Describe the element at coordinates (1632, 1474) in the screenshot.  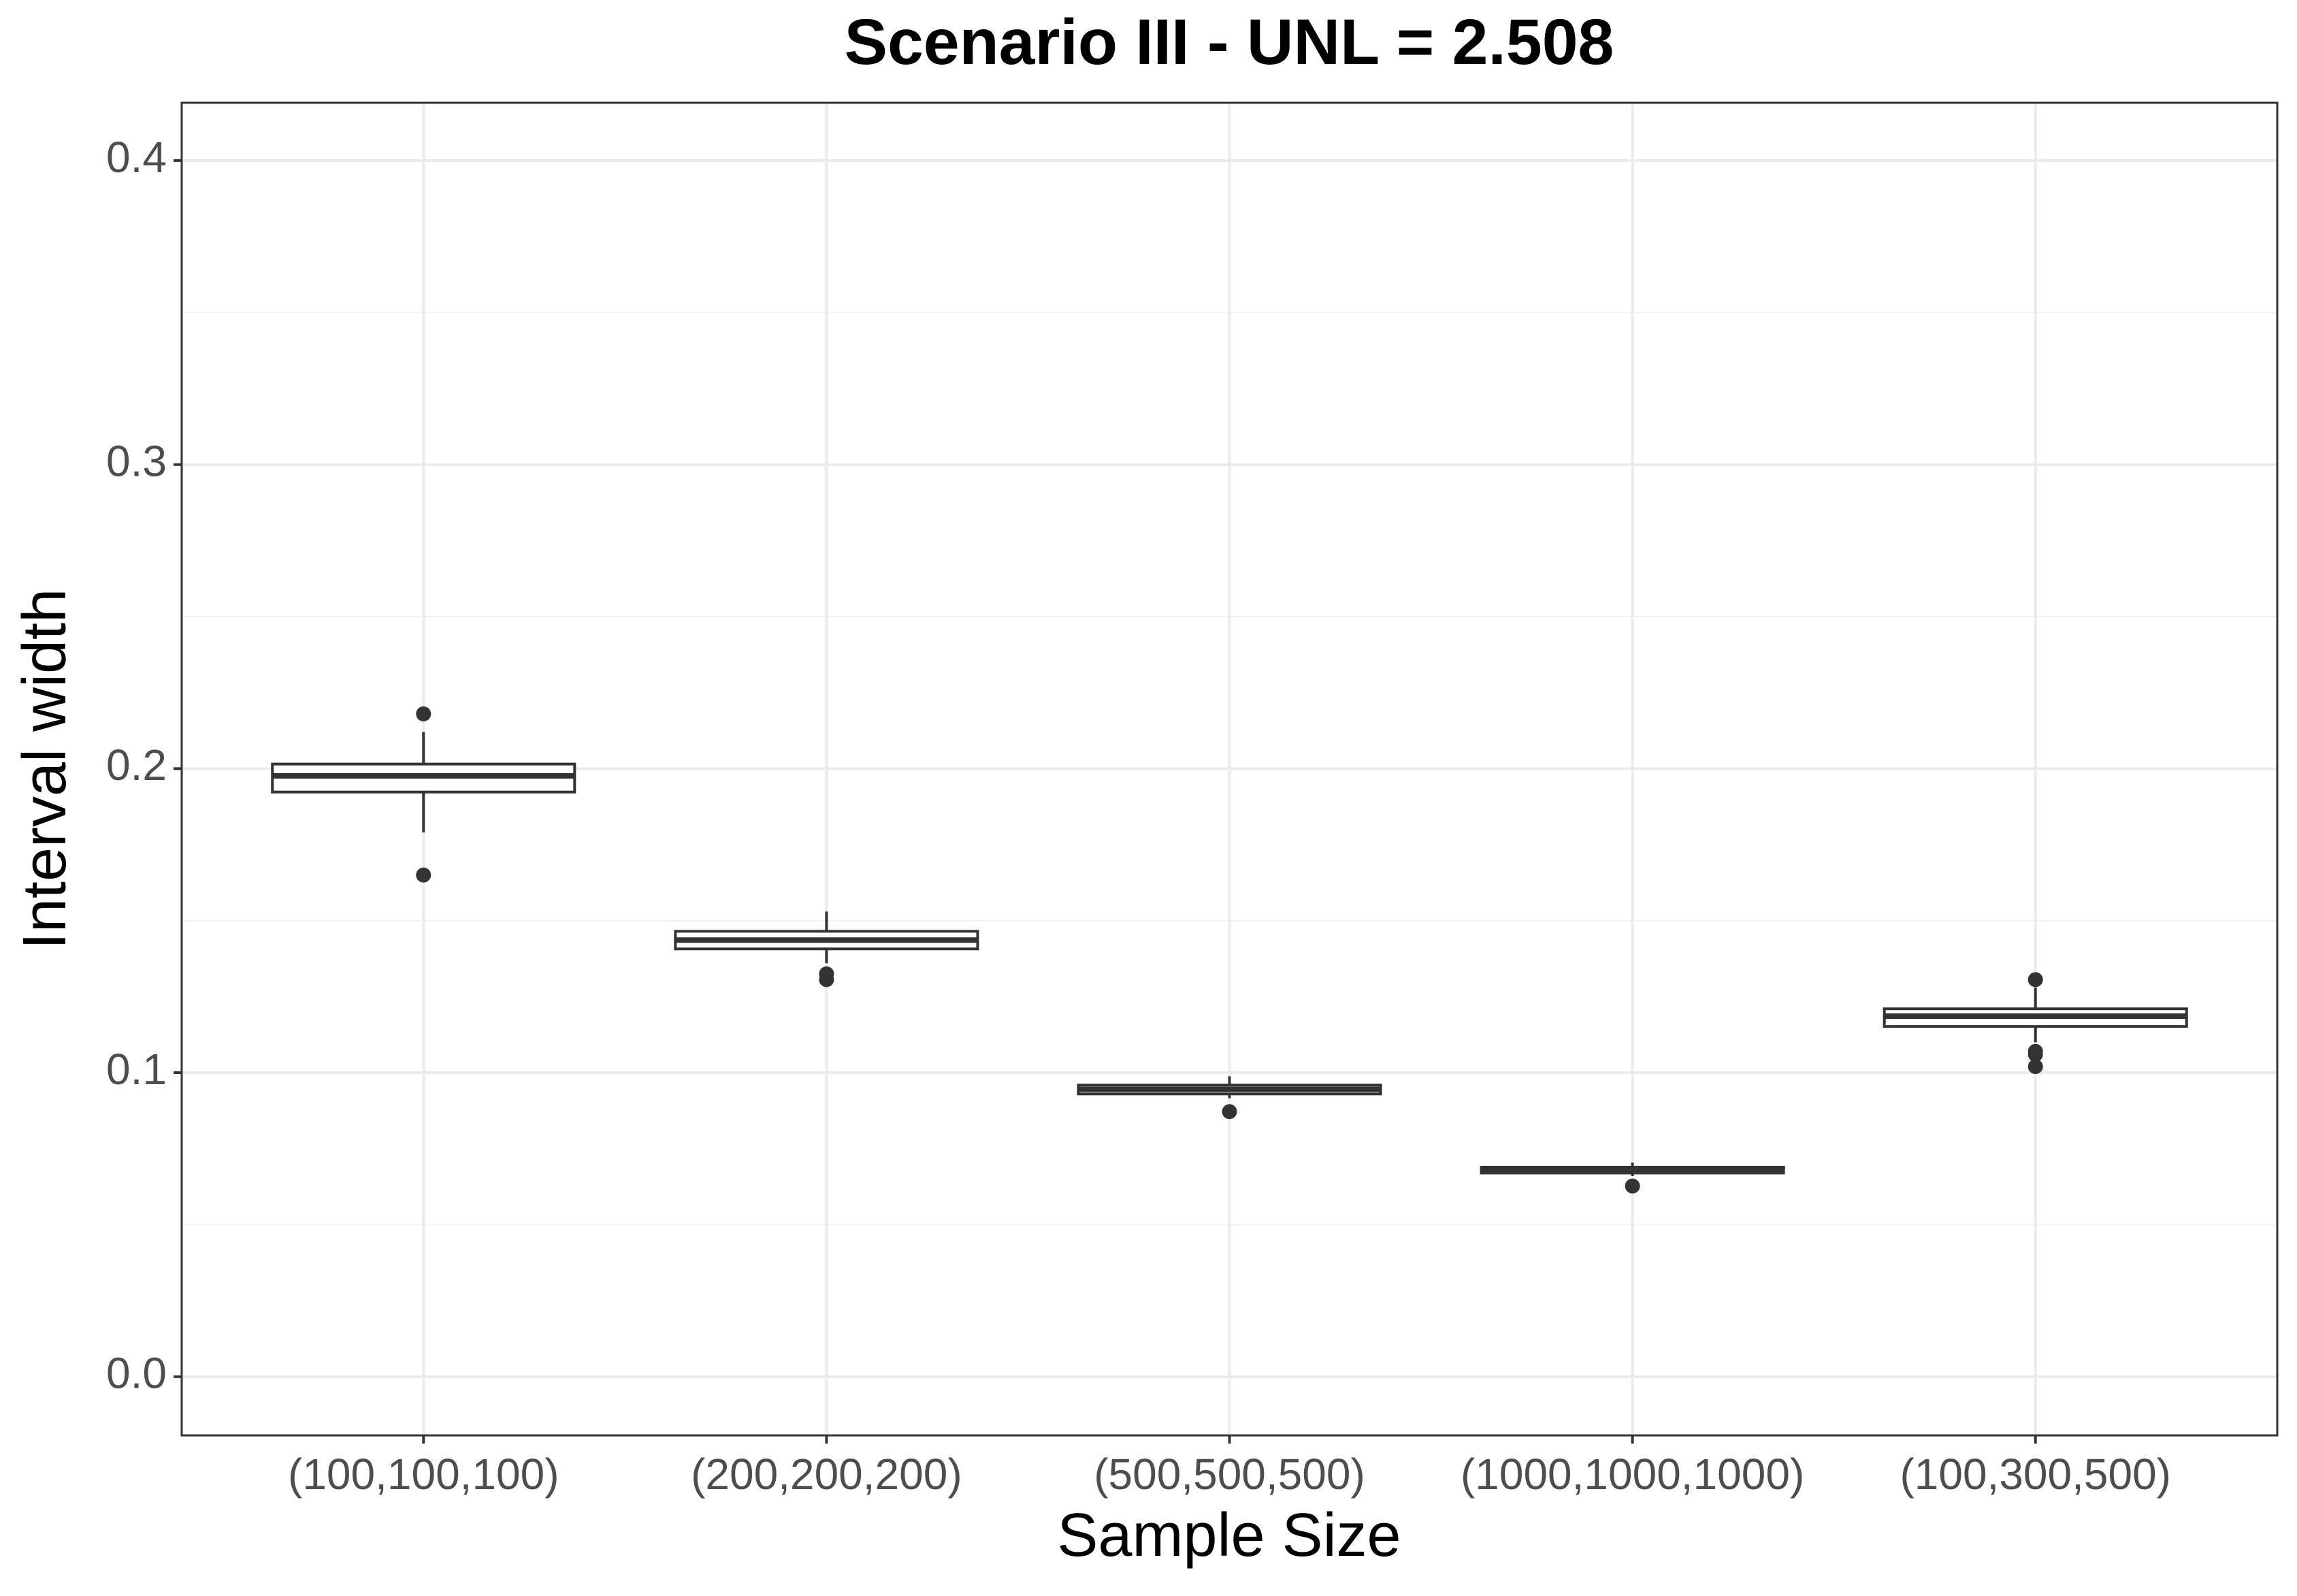
I see `x-tick-label: (1000,1000,1000)` at that location.